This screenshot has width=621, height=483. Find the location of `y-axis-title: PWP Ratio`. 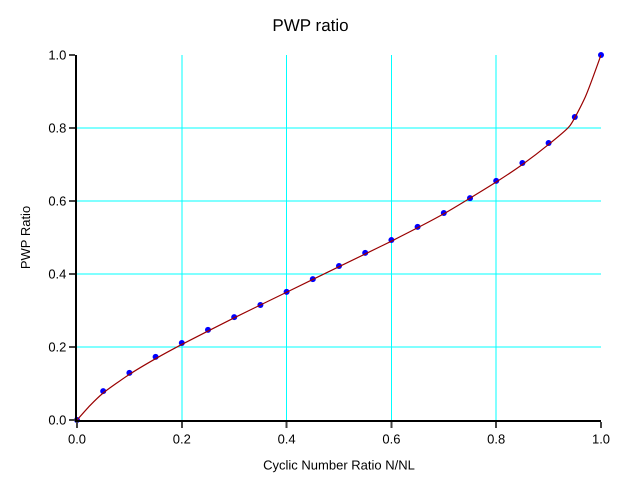

y-axis-title: PWP Ratio is located at coordinates (25, 238).